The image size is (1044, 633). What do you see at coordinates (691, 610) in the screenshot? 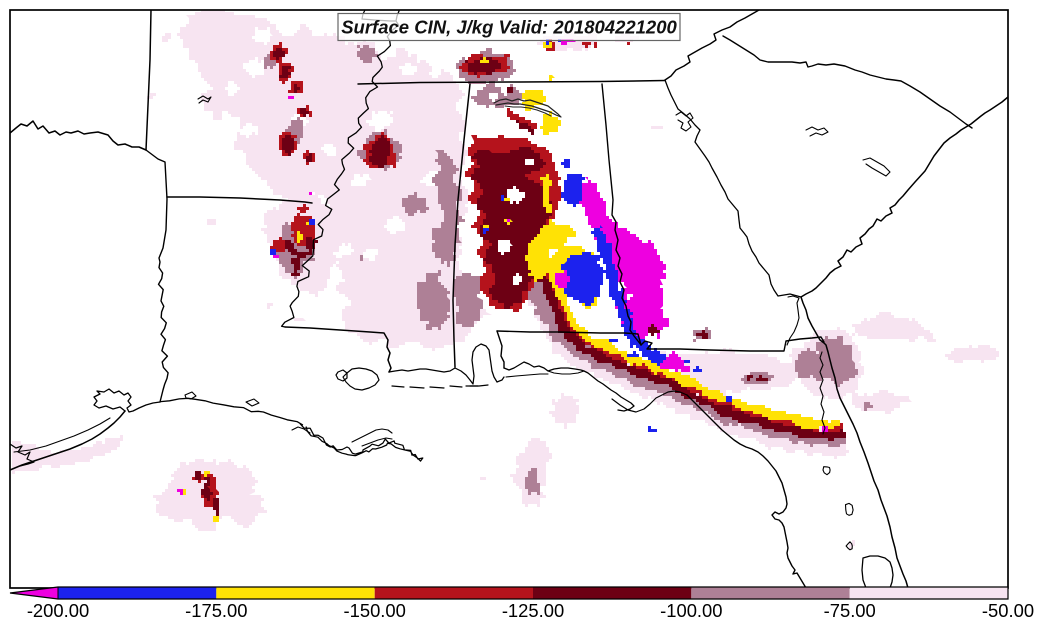
I see `svg-text: -100.00` at bounding box center [691, 610].